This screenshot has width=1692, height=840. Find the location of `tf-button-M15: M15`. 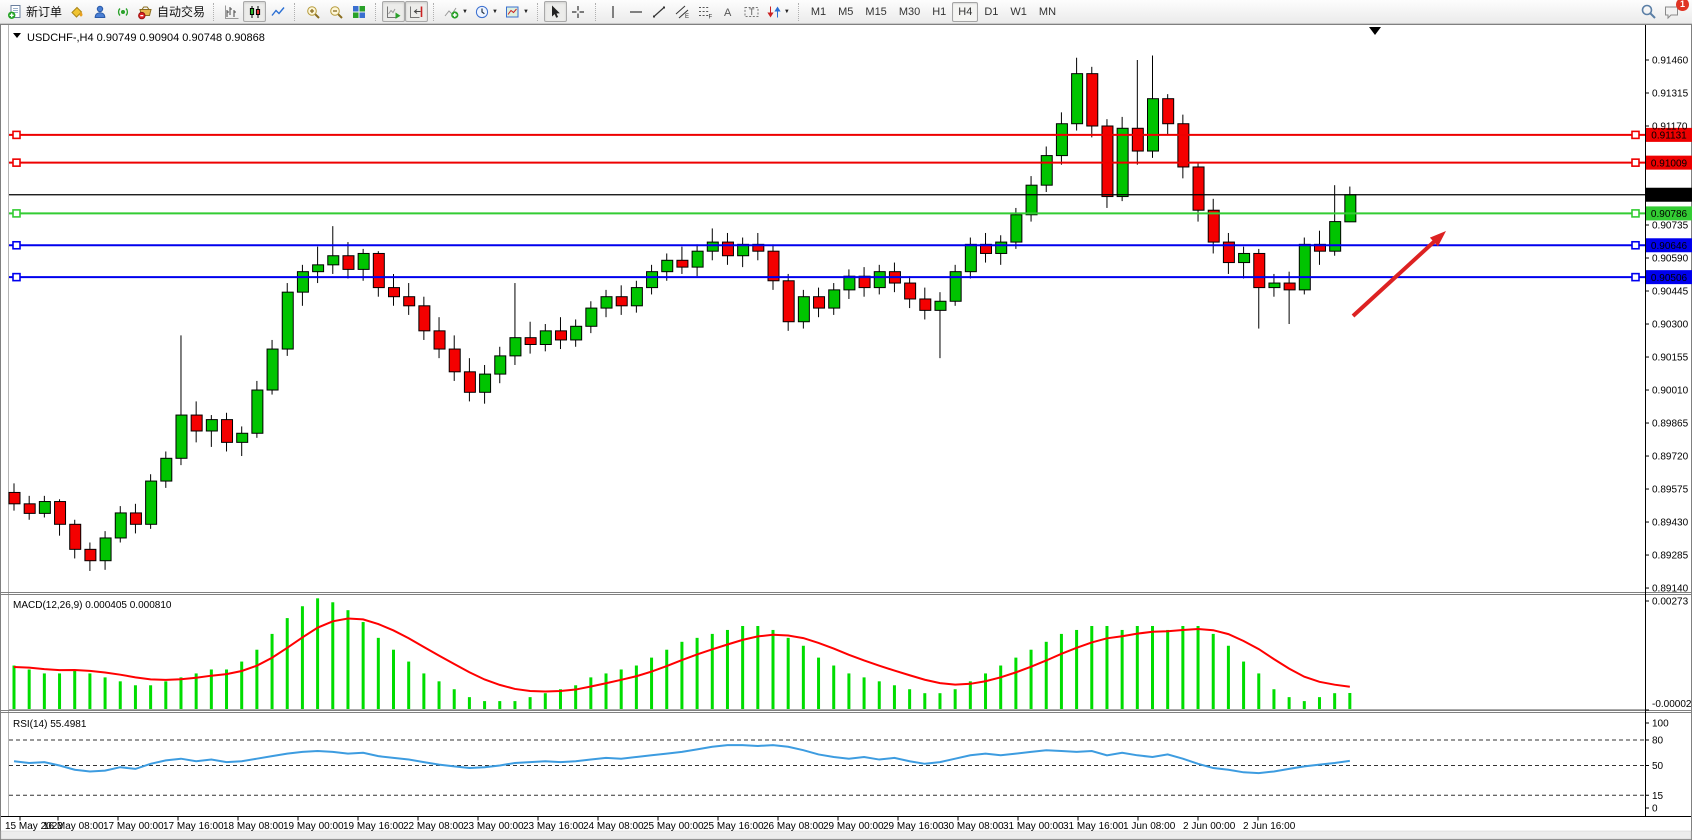

tf-button-M15: M15 is located at coordinates (875, 12).